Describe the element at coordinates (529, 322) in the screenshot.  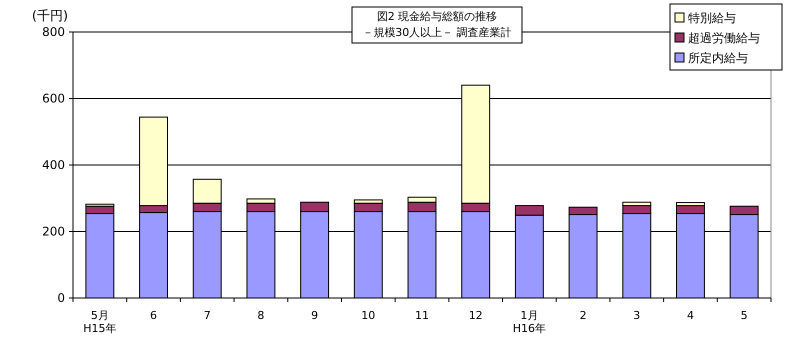
I see `x-tick-label: 1月 H16年` at that location.